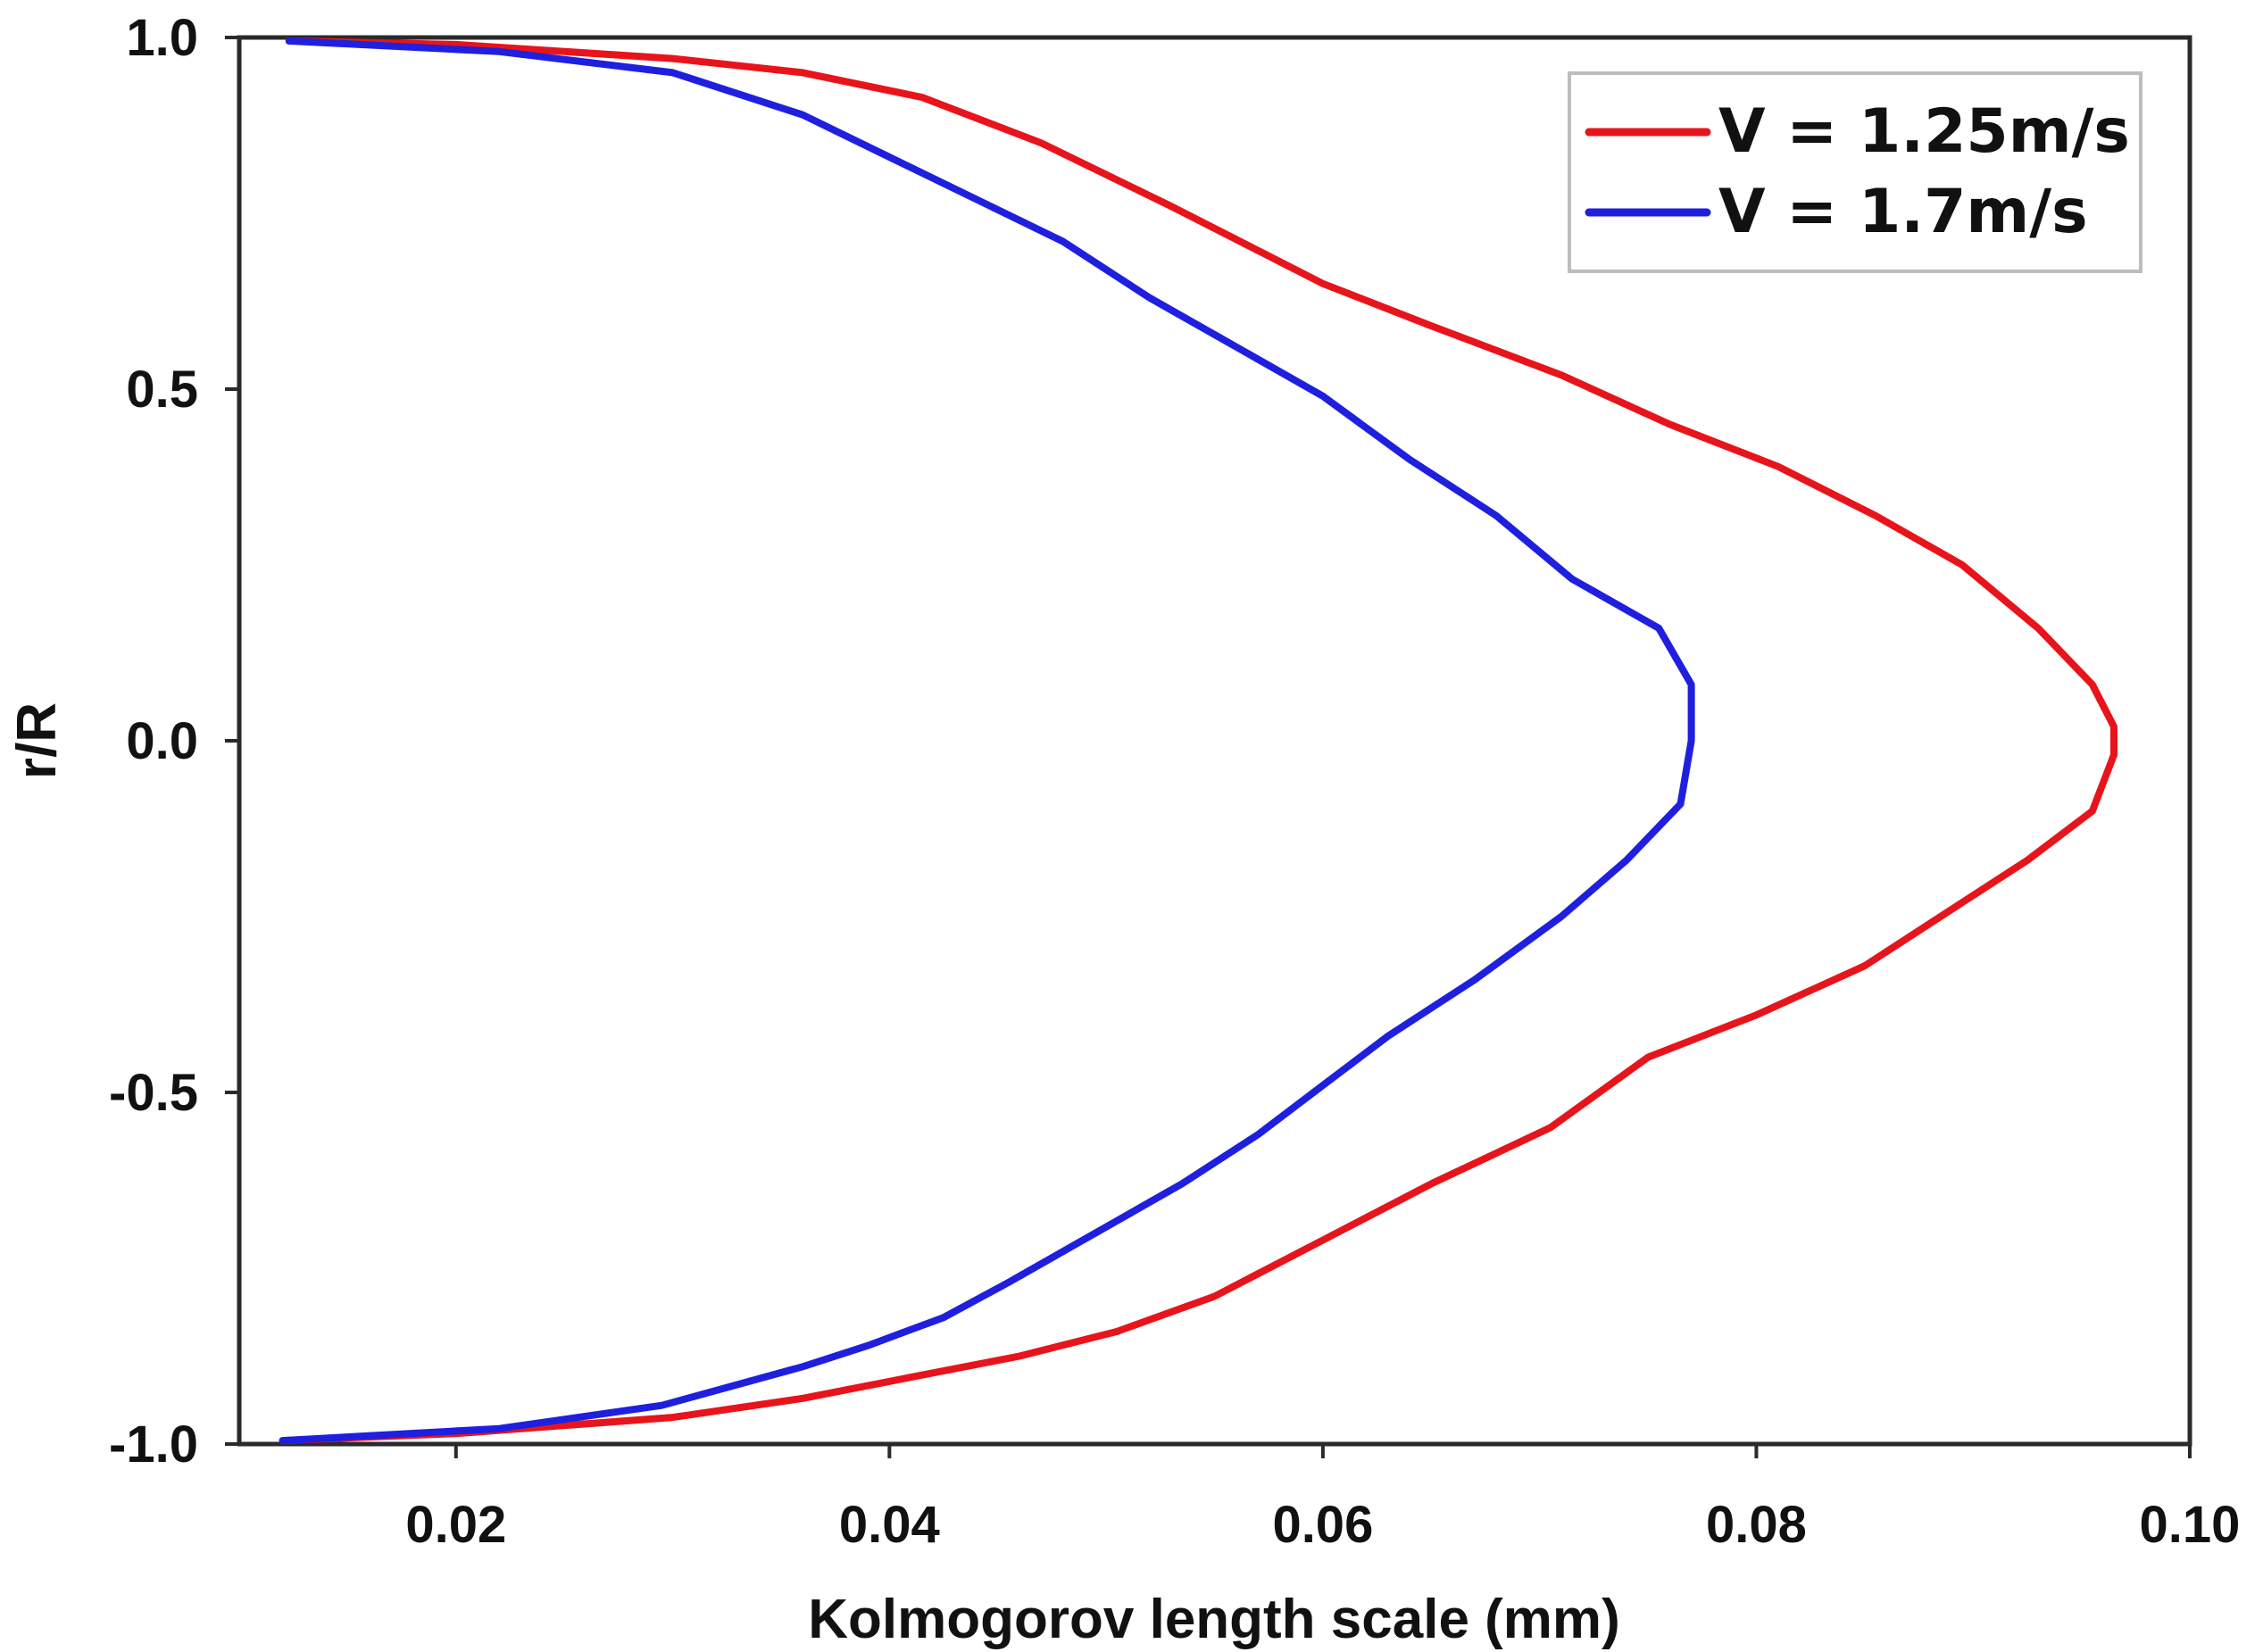 This screenshot has height=1652, width=2263. What do you see at coordinates (1756, 1525) in the screenshot?
I see `x-tick-label: 0.08` at bounding box center [1756, 1525].